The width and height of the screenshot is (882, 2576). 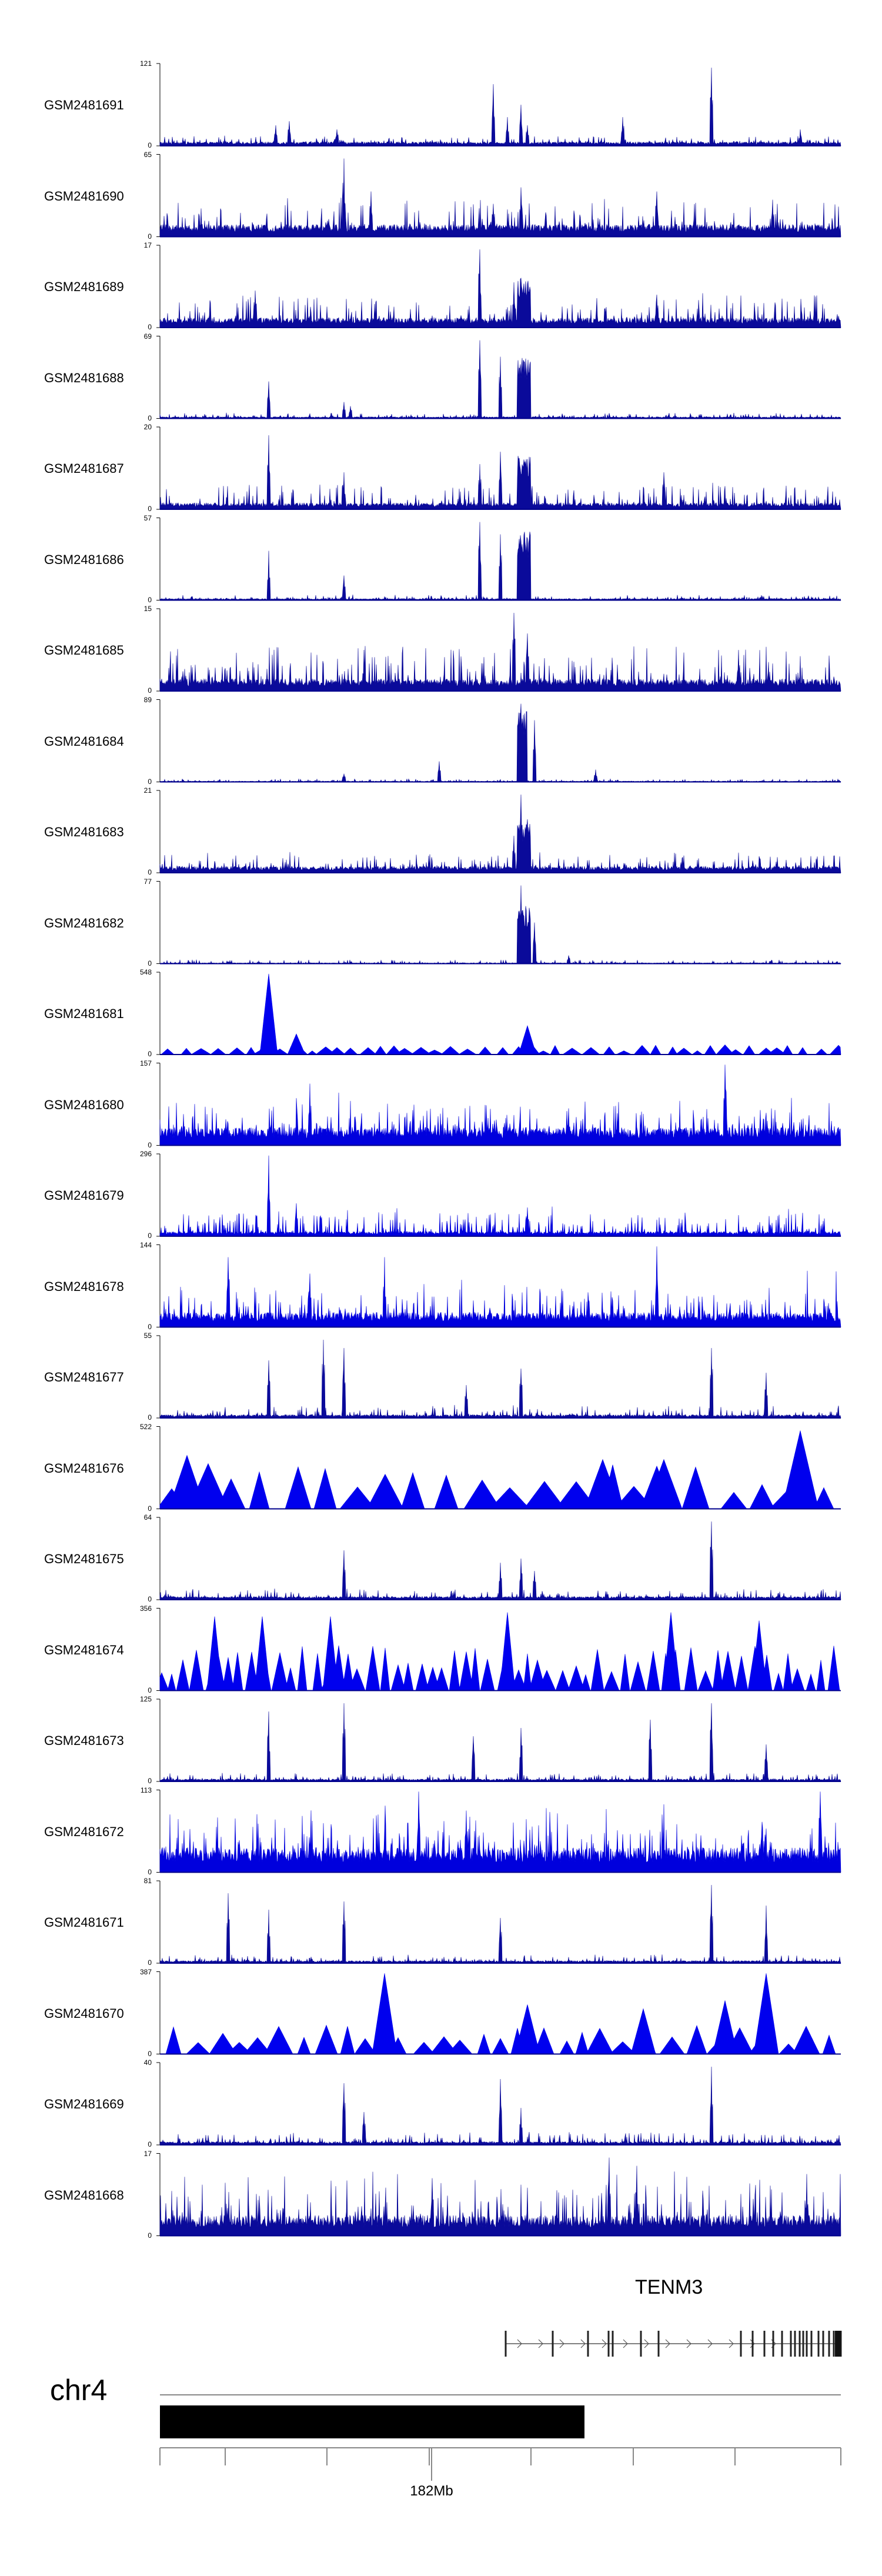 What do you see at coordinates (673, 2344) in the screenshot?
I see `gene-model` at bounding box center [673, 2344].